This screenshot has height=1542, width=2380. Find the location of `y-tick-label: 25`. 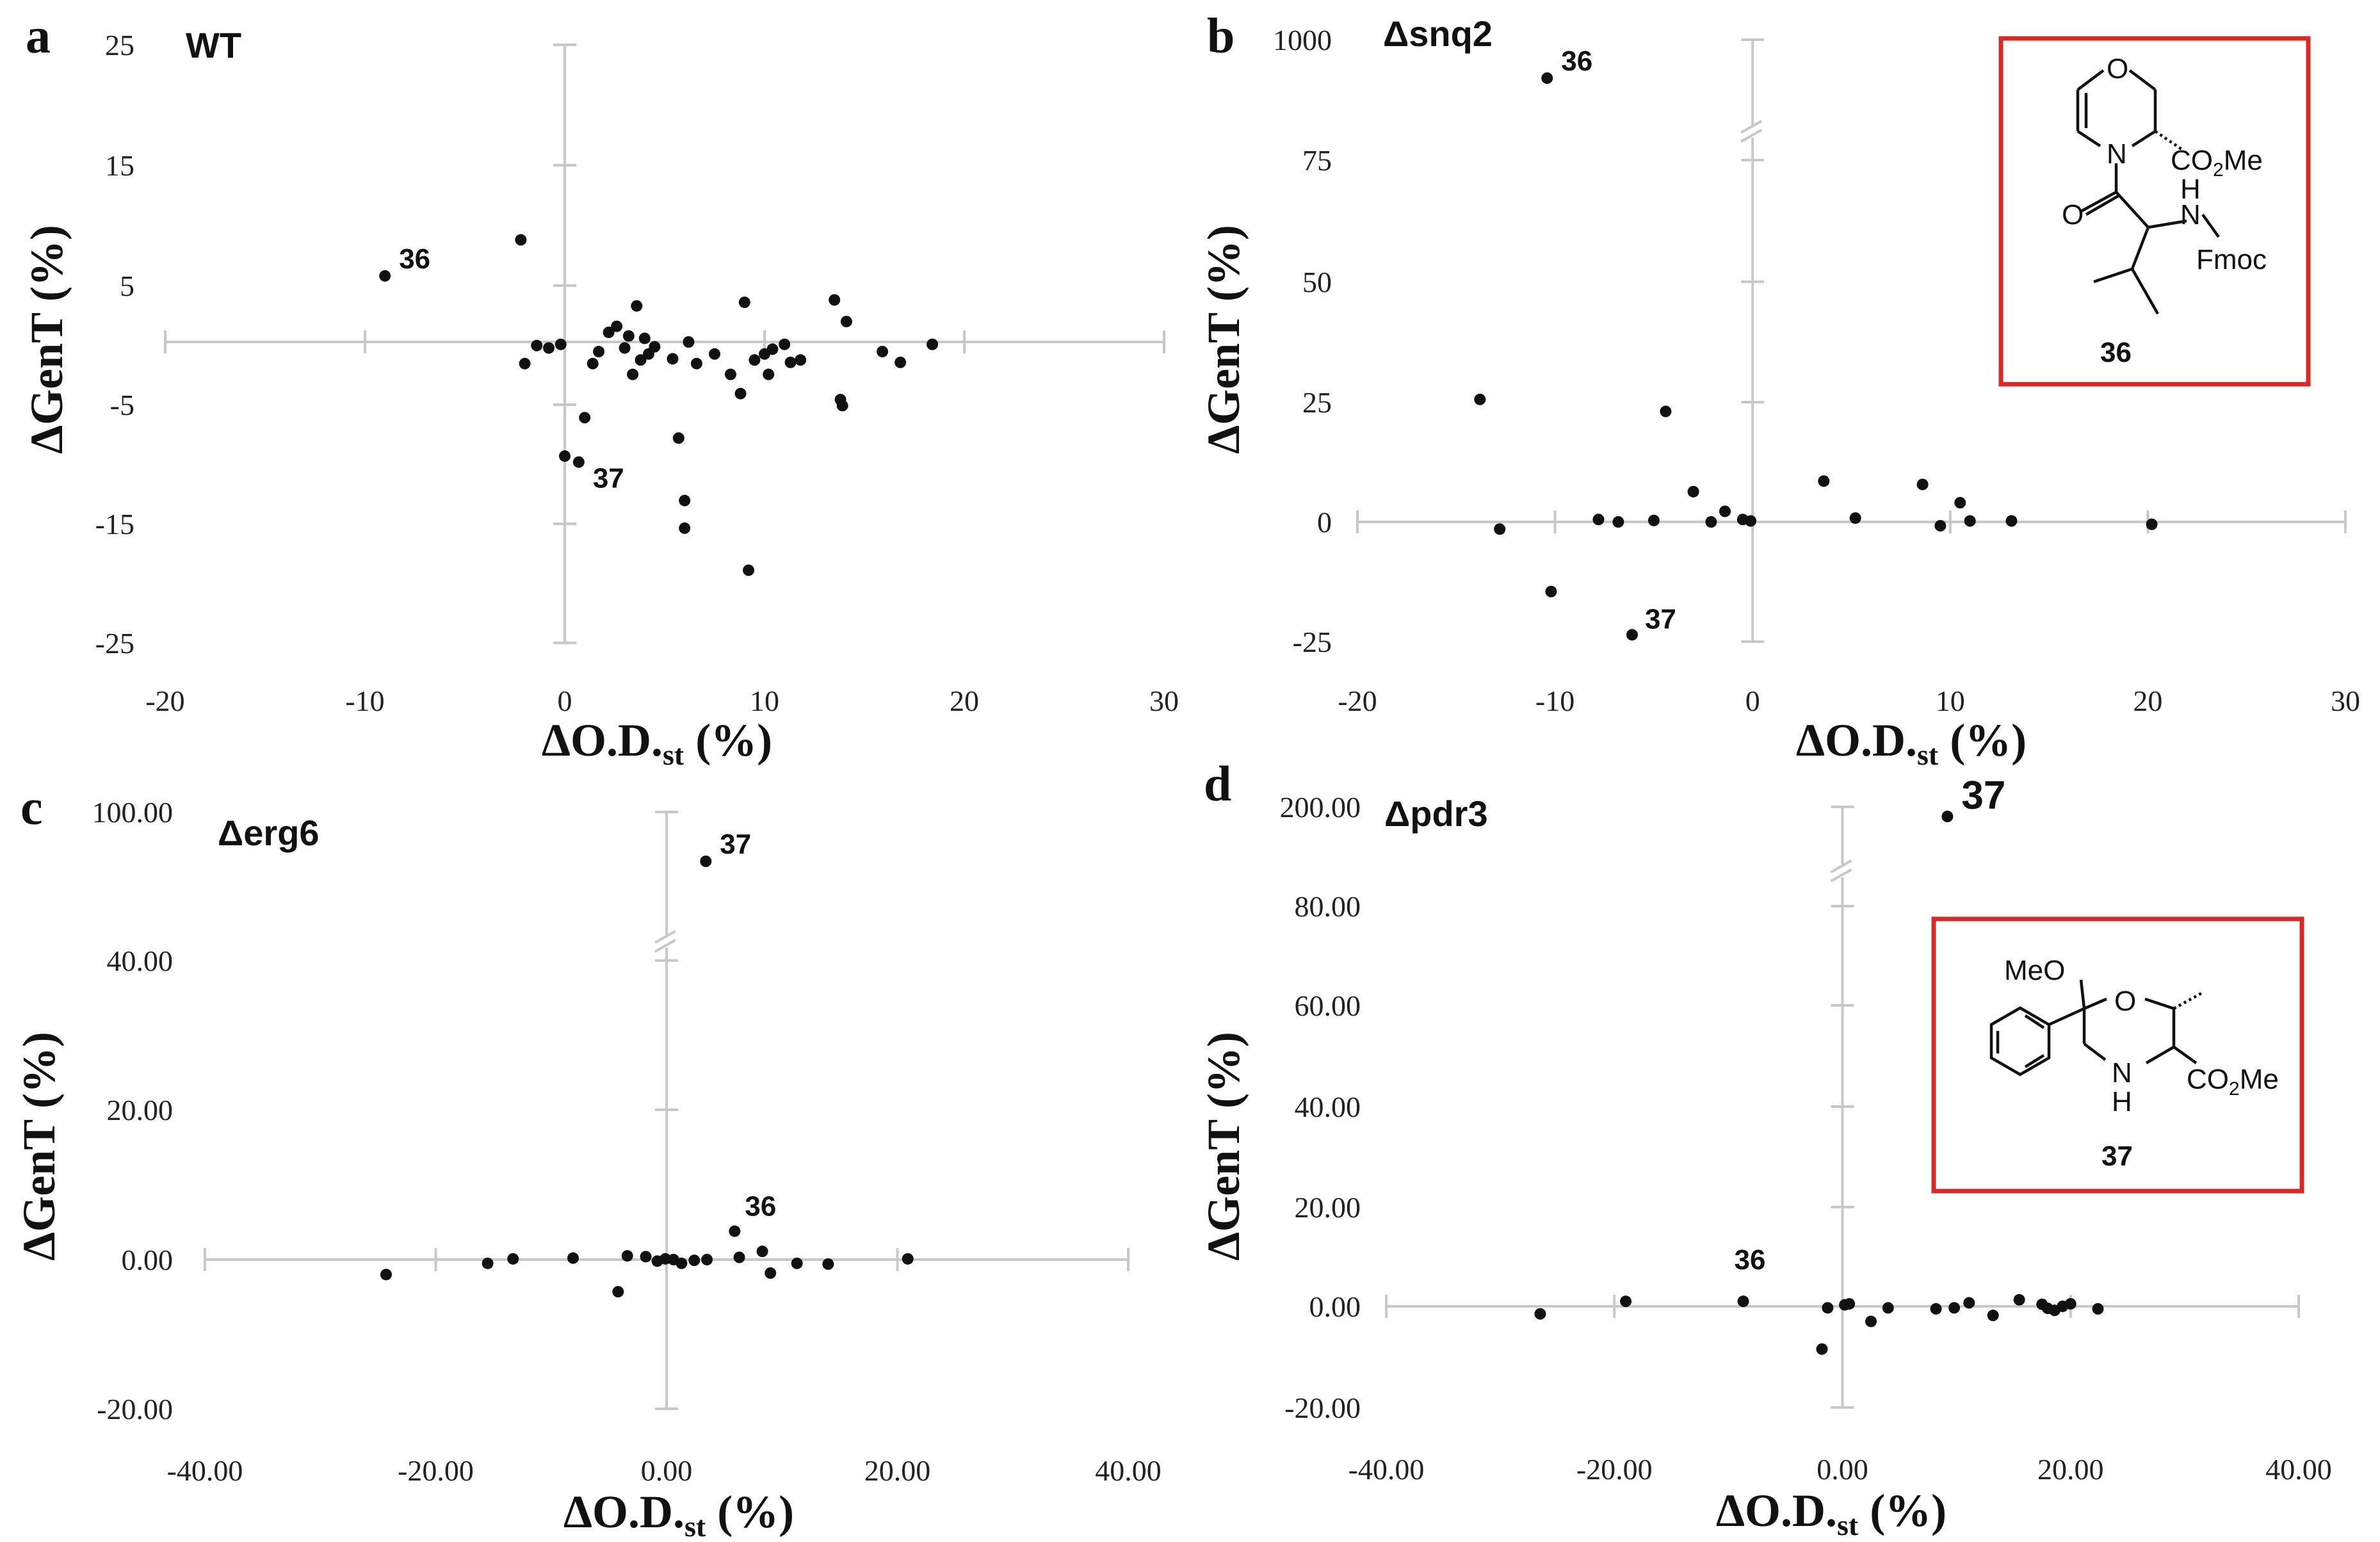

y-tick-label: 25 is located at coordinates (119, 45).